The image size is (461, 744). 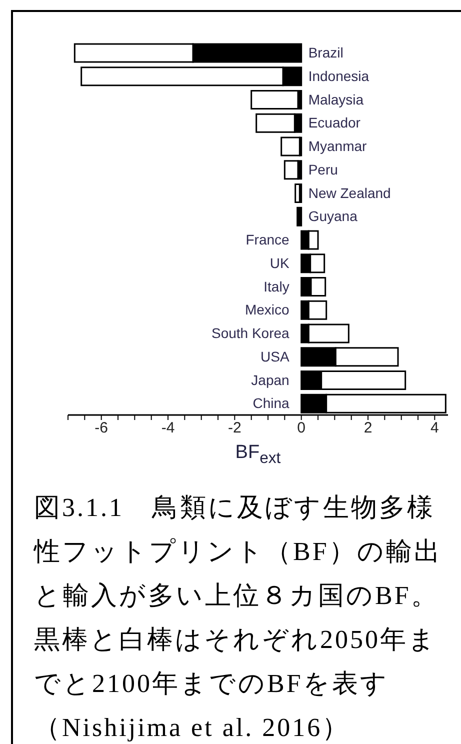 What do you see at coordinates (235, 428) in the screenshot?
I see `x-tick-label: -2` at bounding box center [235, 428].